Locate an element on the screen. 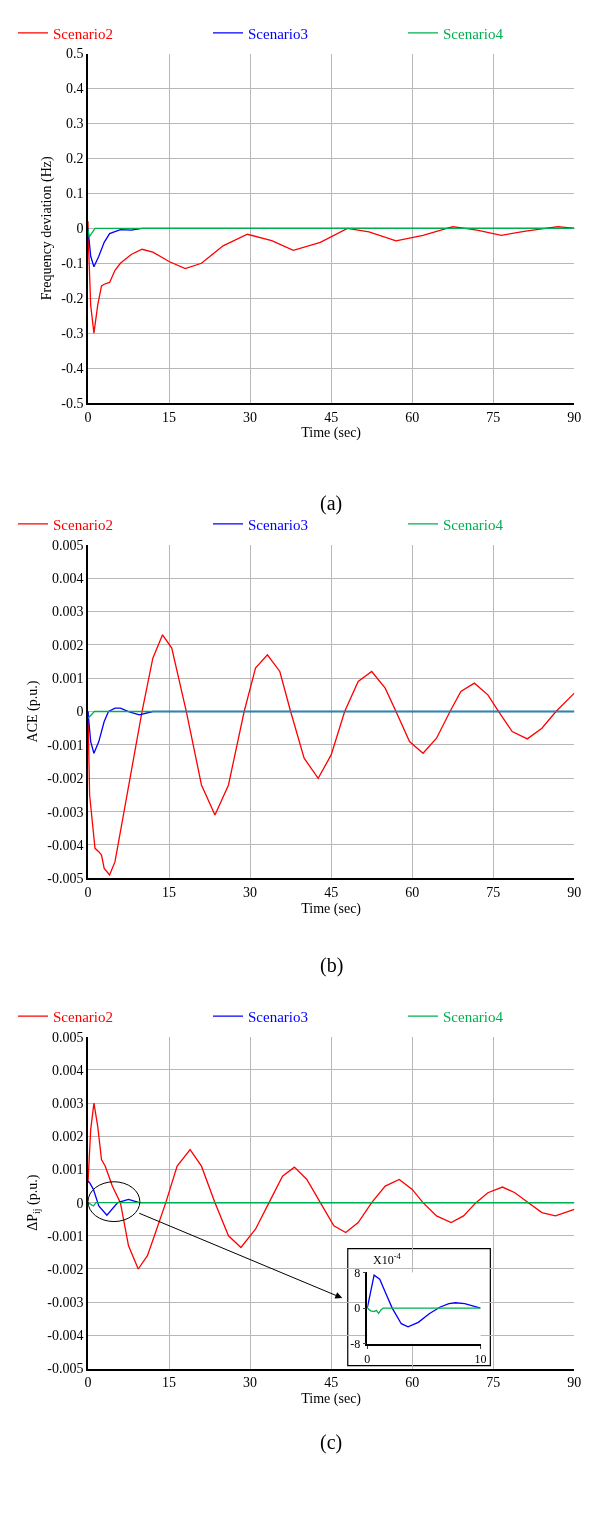 The height and width of the screenshot is (1529, 598). y-tick-label: -0.3 is located at coordinates (72, 334).